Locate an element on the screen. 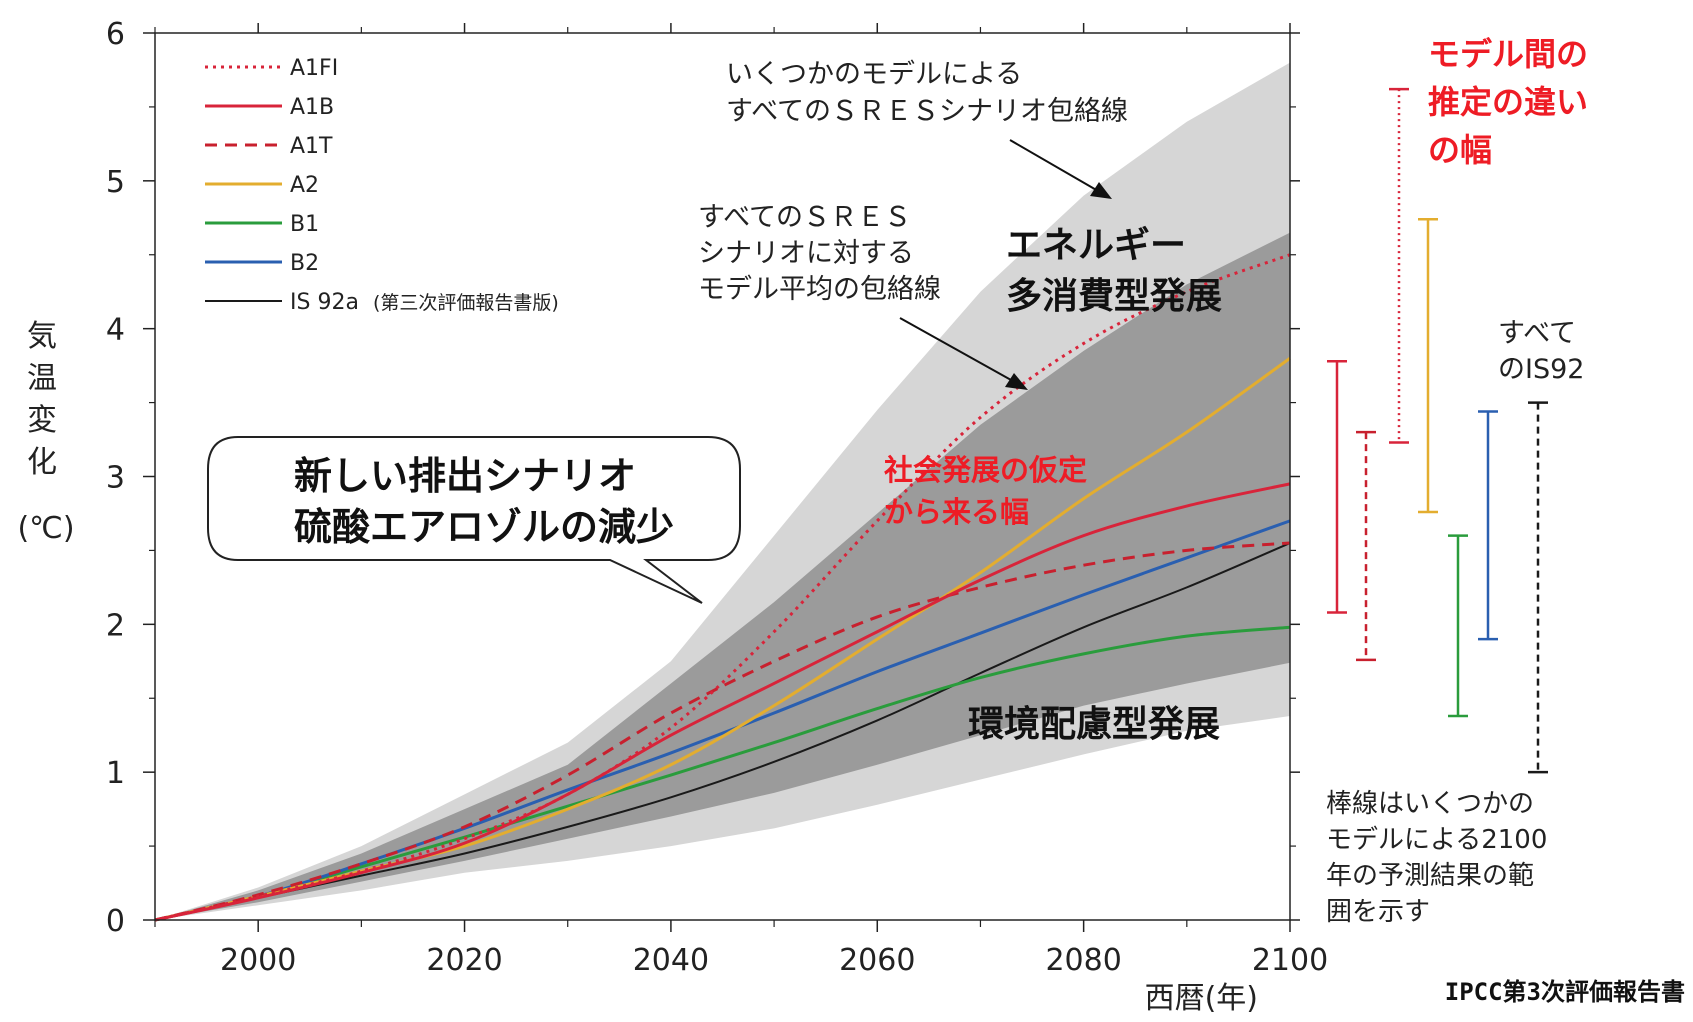 The image size is (1693, 1022). all-is92-label-1: すべて is located at coordinates (1537, 333).